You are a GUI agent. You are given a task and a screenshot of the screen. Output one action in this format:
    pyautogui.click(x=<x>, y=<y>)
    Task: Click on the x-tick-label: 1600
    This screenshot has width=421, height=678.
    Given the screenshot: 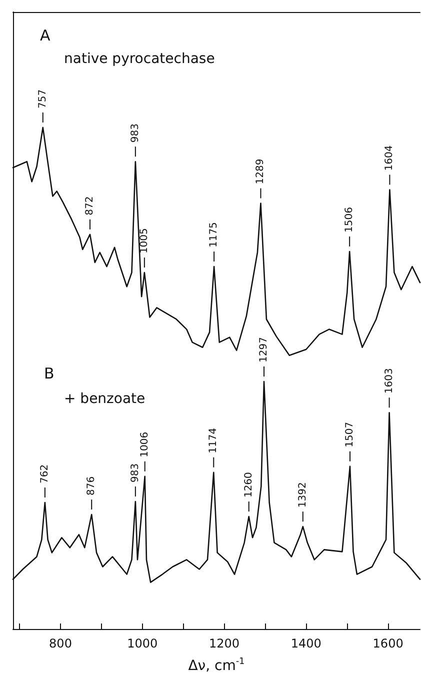 What is the action you would take?
    pyautogui.click(x=388, y=643)
    